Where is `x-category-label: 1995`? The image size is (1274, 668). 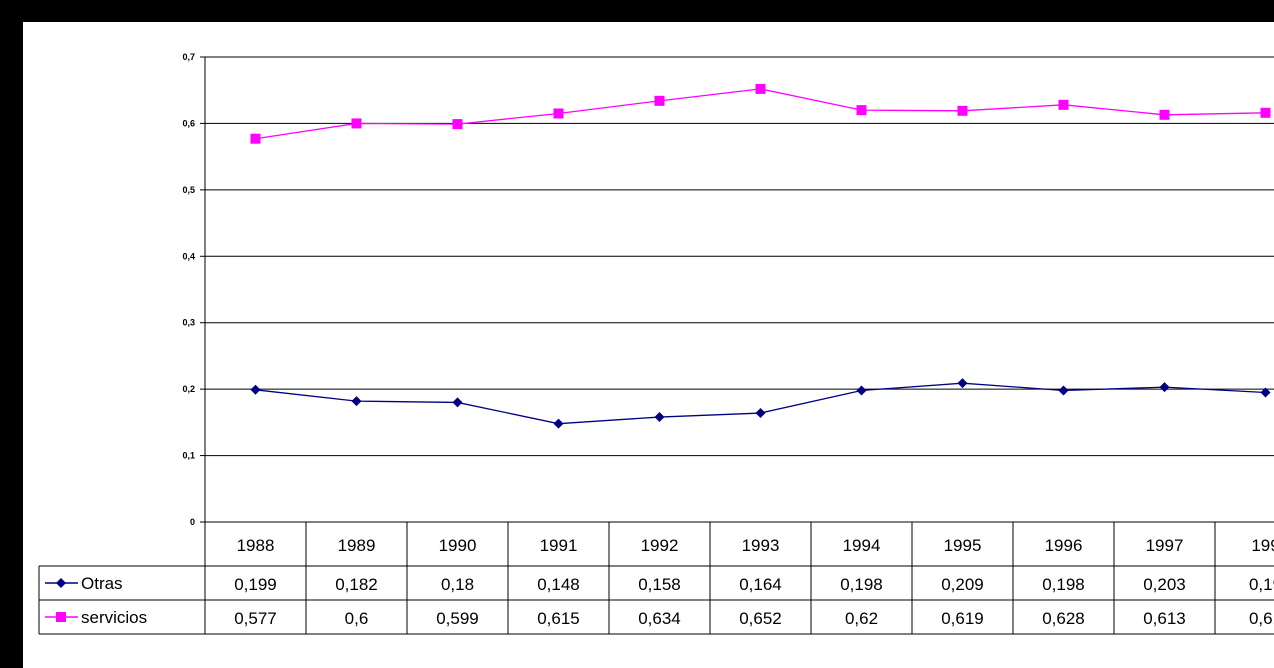
x-category-label: 1995 is located at coordinates (963, 545).